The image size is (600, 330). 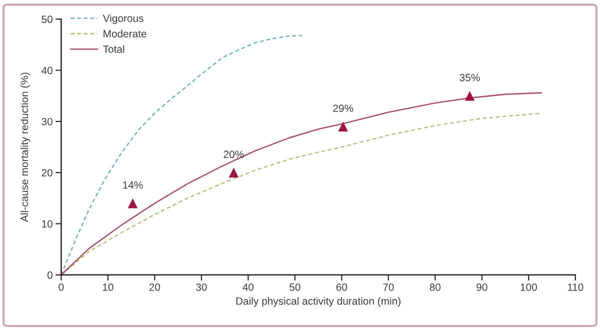 I want to click on data-label: 29%, so click(x=343, y=108).